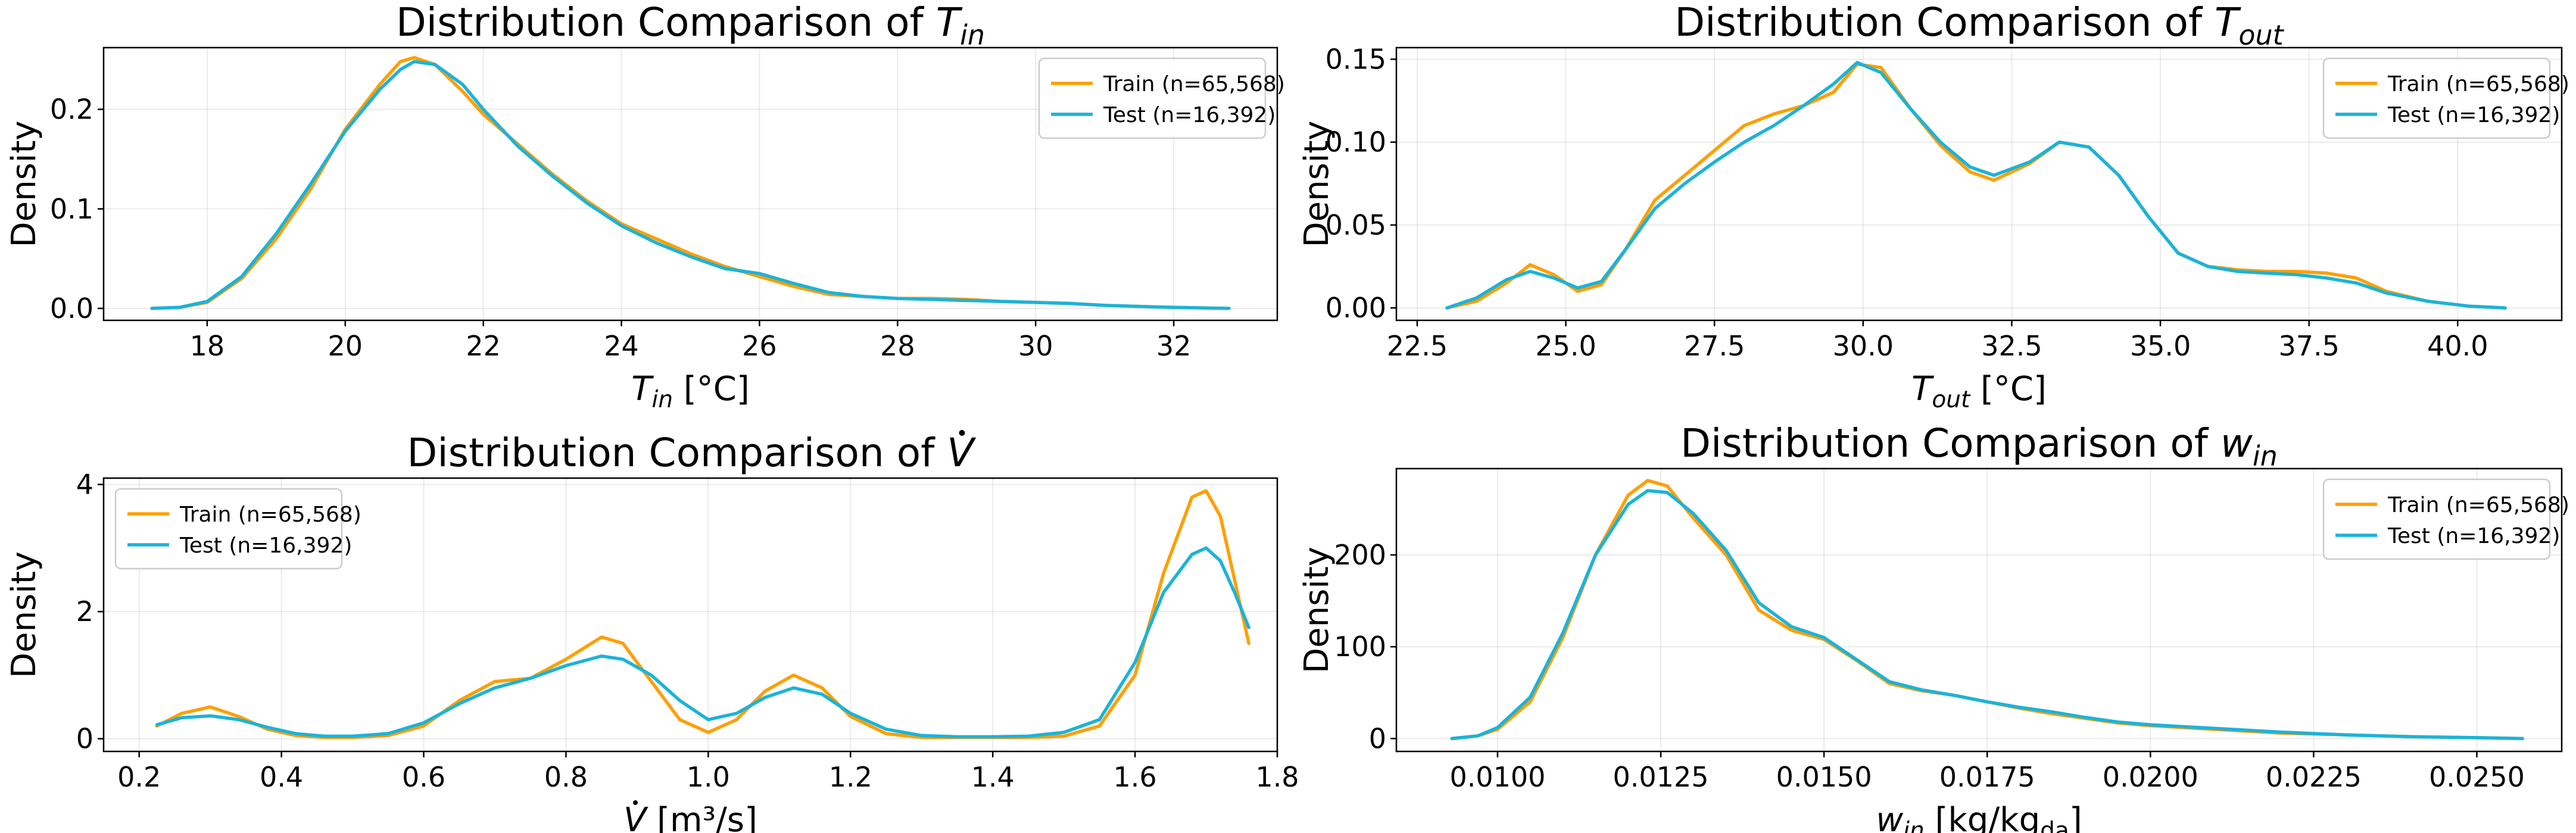 This screenshot has width=2576, height=833. Describe the element at coordinates (2261, 35) in the screenshot. I see `title-variable-subscript: out` at that location.